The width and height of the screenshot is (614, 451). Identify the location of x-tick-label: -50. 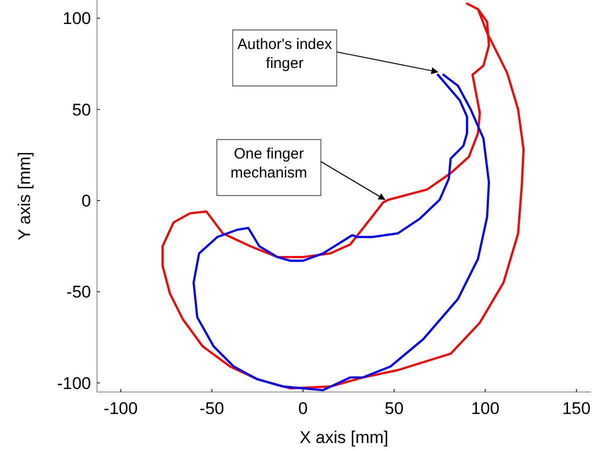
(212, 408).